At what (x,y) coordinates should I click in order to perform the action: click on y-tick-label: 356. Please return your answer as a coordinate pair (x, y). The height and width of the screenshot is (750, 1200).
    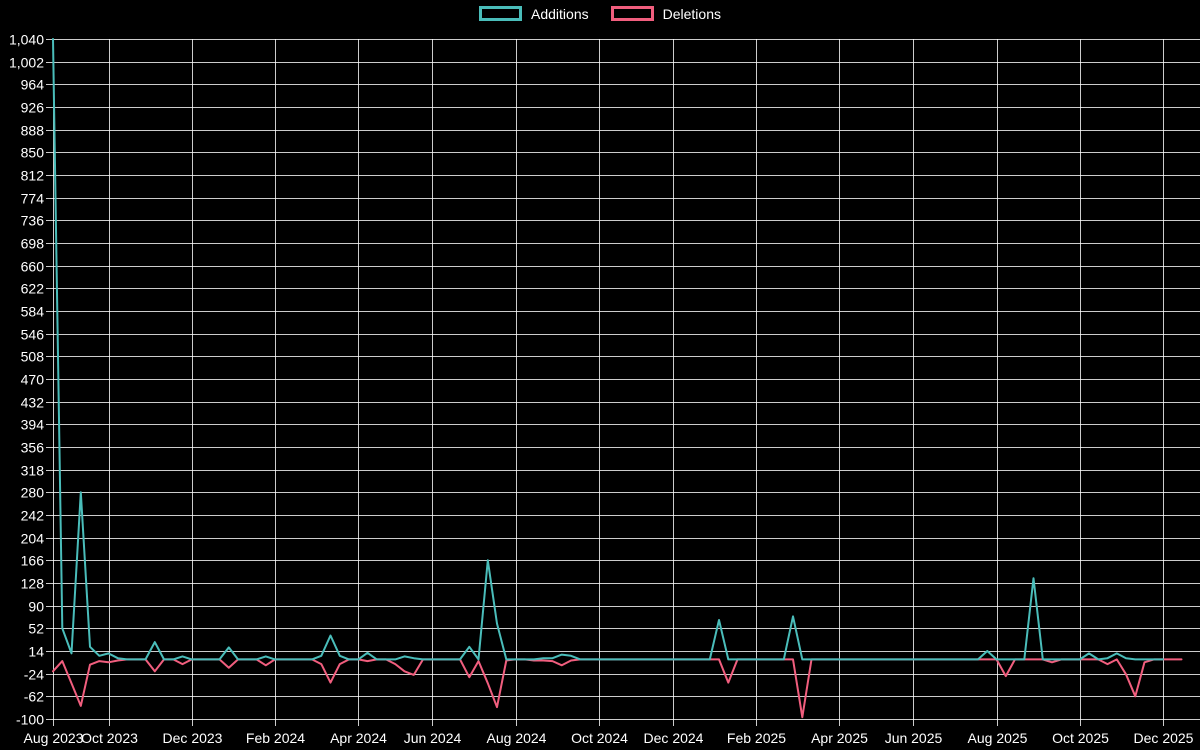
    Looking at the image, I should click on (33, 448).